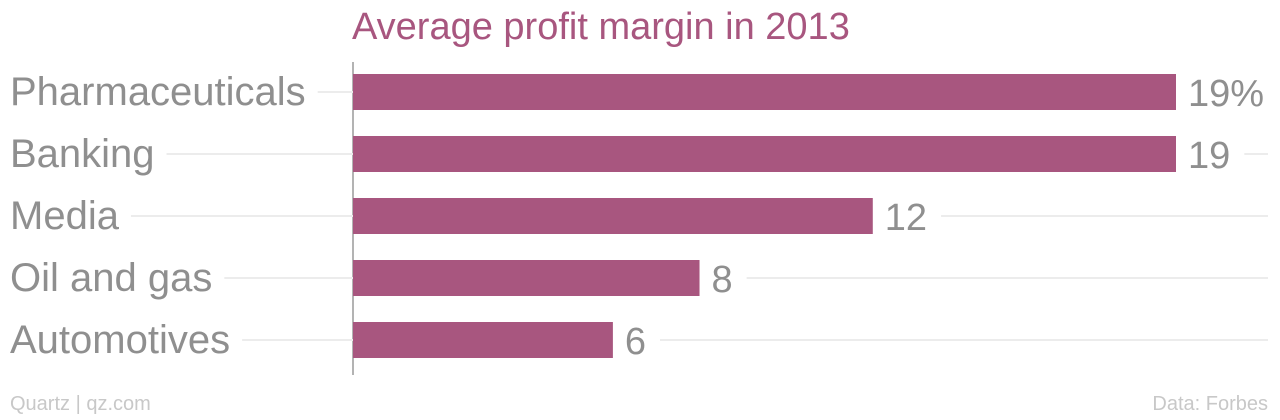 Image resolution: width=1280 pixels, height=420 pixels. I want to click on source-credit: Quartz | qz.com, so click(80, 404).